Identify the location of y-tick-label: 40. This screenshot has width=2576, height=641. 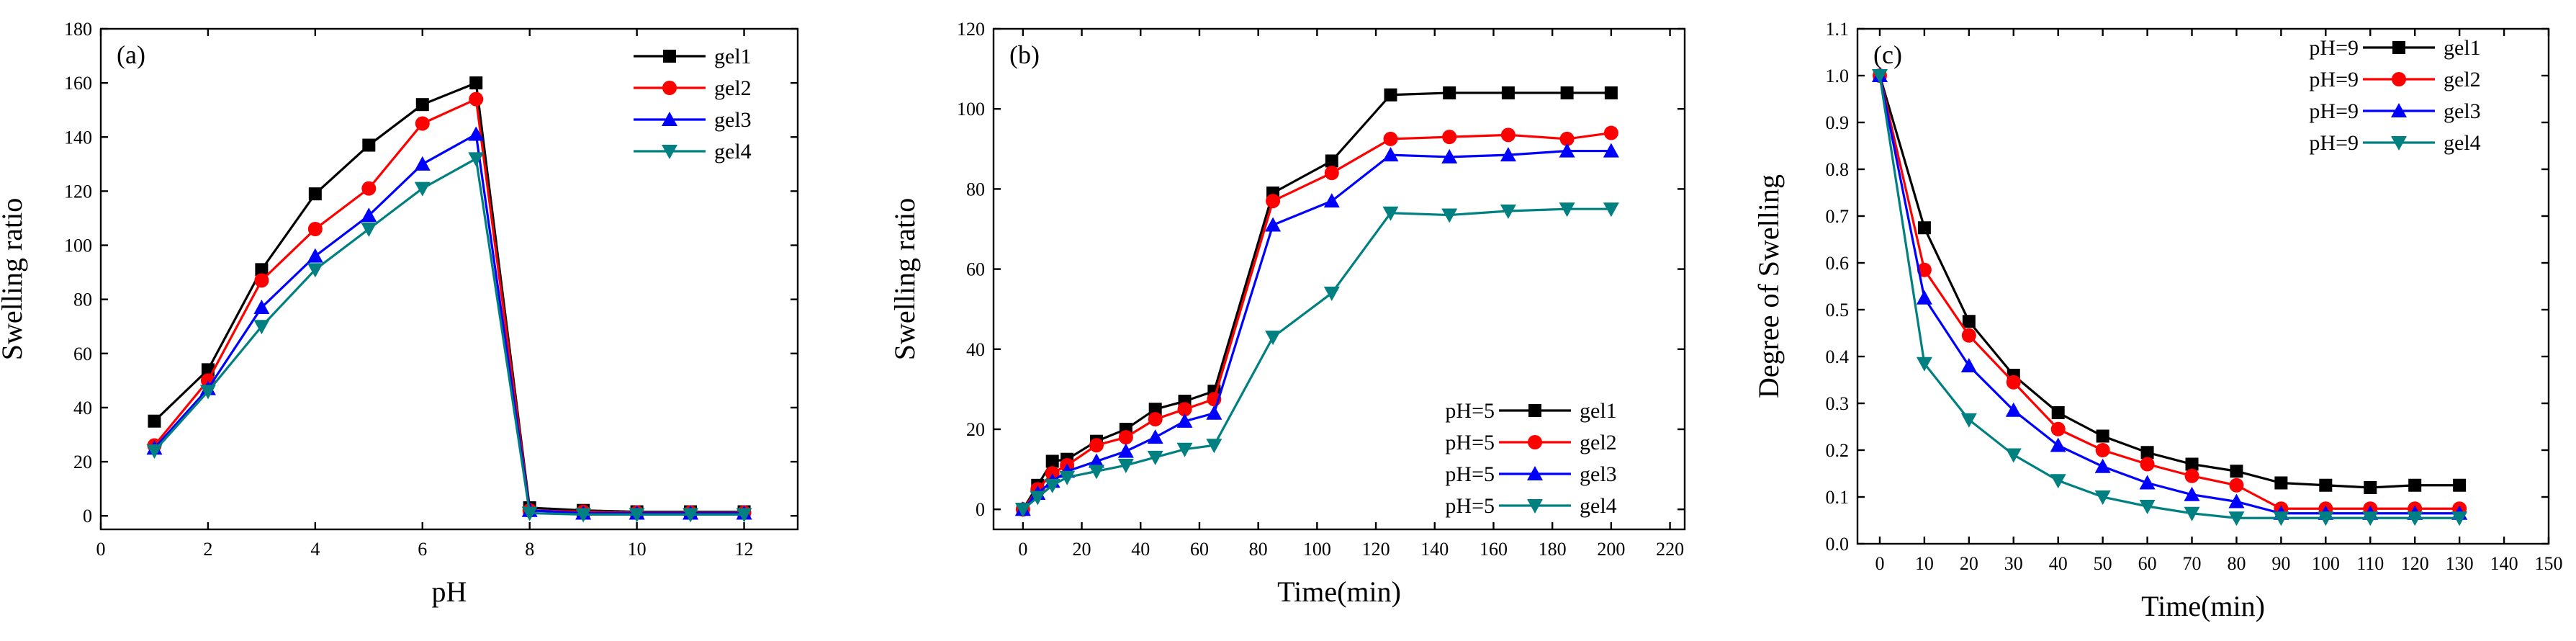
(82, 408).